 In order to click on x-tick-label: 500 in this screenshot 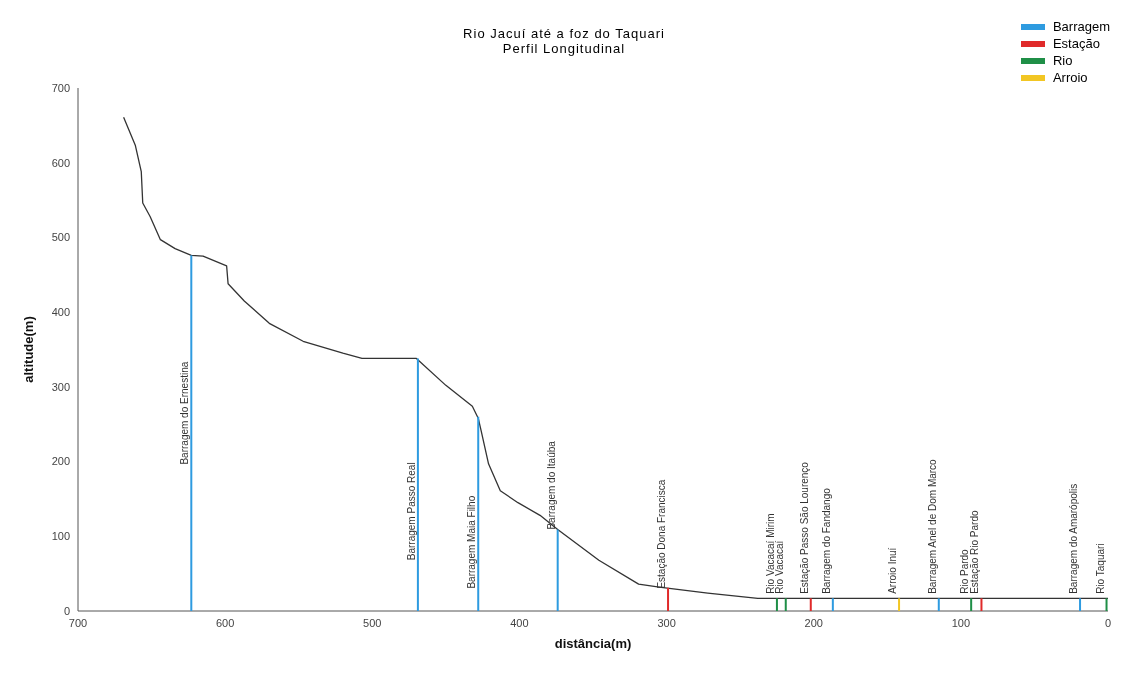, I will do `click(372, 622)`.